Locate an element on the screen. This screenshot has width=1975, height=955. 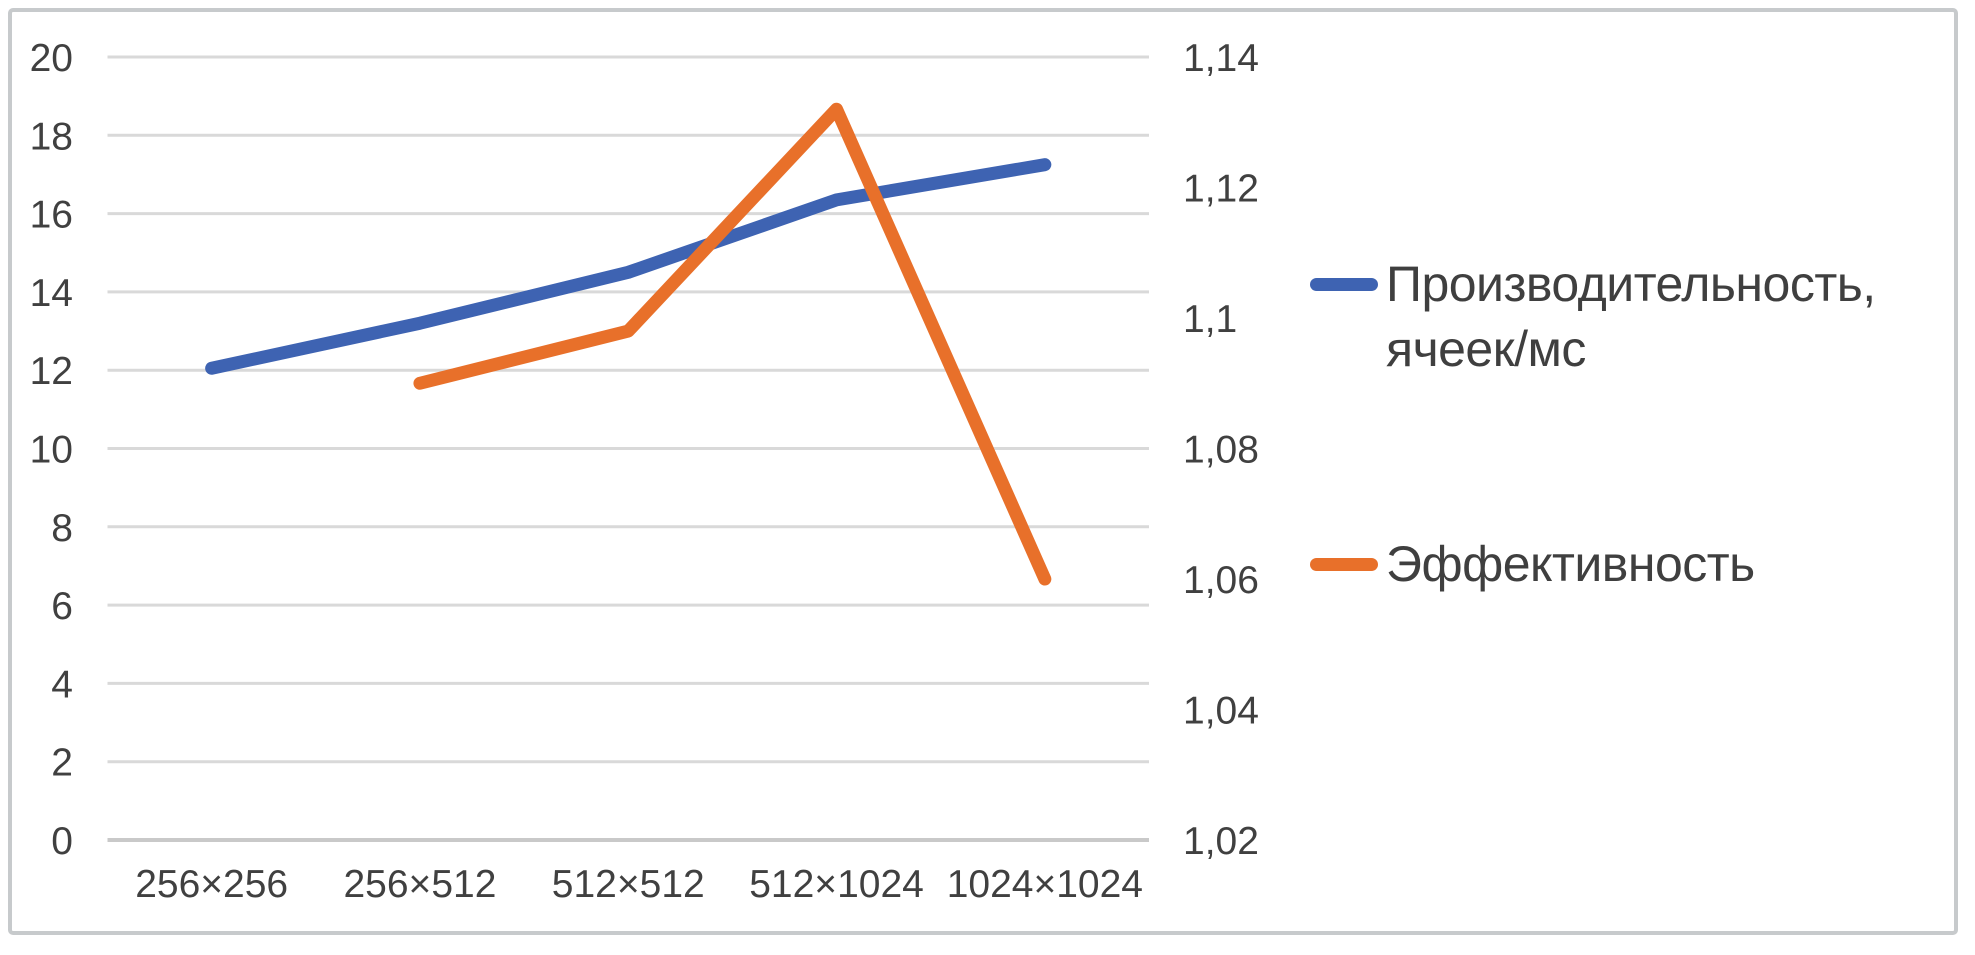
right-axis-tick-label: 1,04 is located at coordinates (1221, 711).